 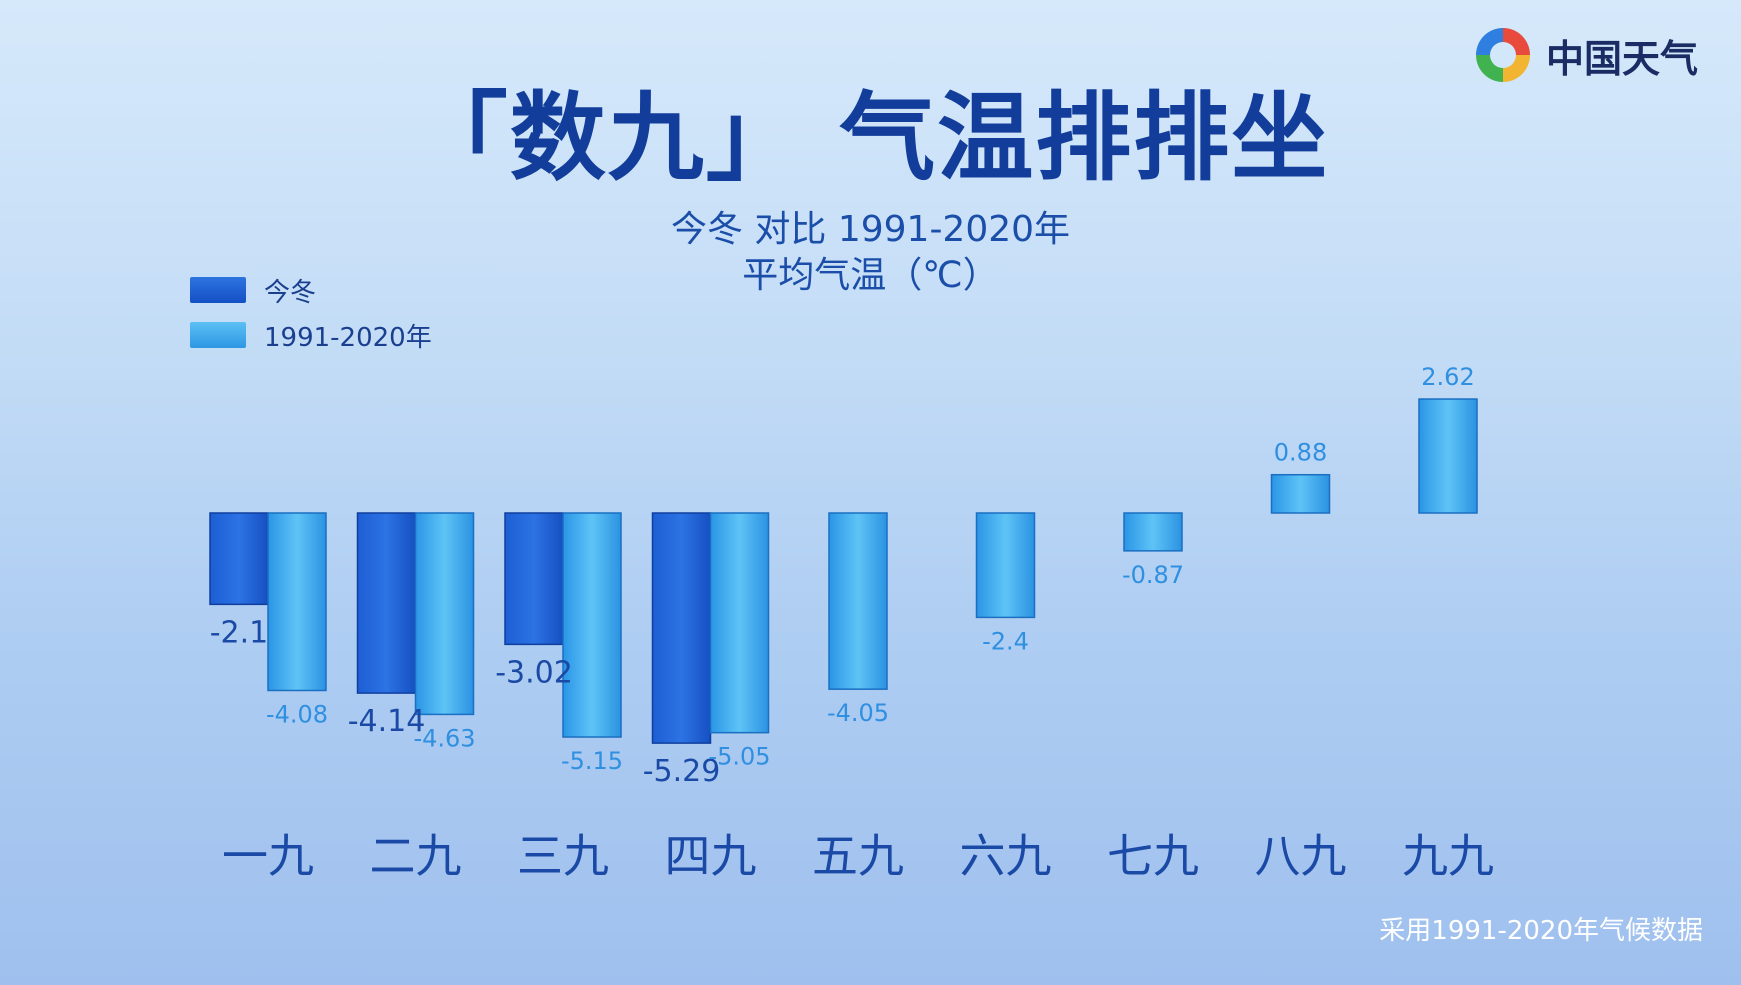 What do you see at coordinates (444, 738) in the screenshot?
I see `data-label-normal-2: -4.63` at bounding box center [444, 738].